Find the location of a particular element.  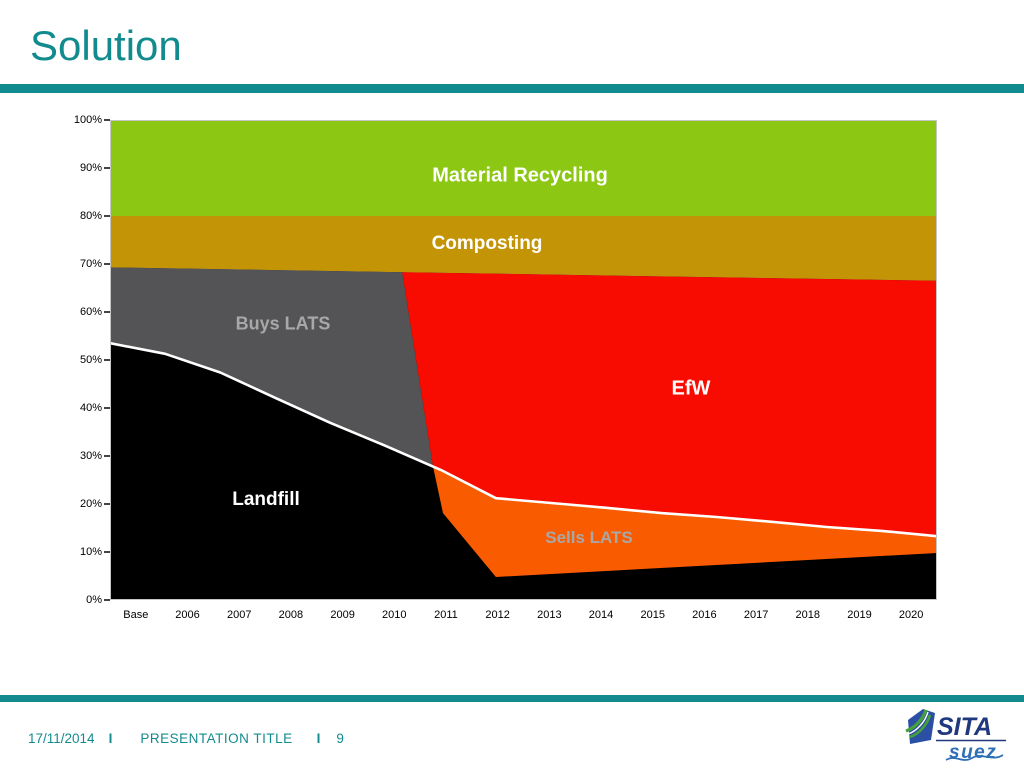

x-tick-label-2020: 2020 is located at coordinates (911, 615).